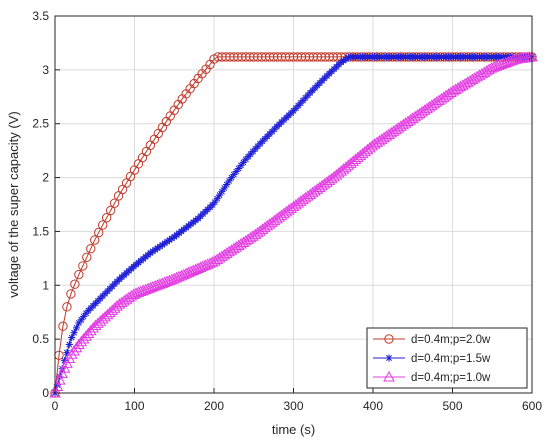 The height and width of the screenshot is (445, 550). What do you see at coordinates (45, 285) in the screenshot?
I see `y-tick-label: 1` at bounding box center [45, 285].